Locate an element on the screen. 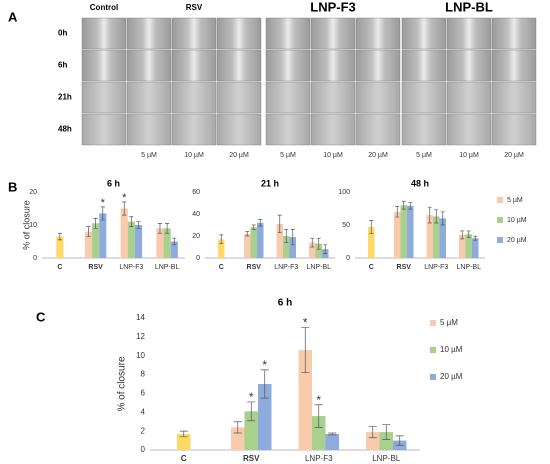 This screenshot has height=464, width=550. row-label: 21h is located at coordinates (65, 97).